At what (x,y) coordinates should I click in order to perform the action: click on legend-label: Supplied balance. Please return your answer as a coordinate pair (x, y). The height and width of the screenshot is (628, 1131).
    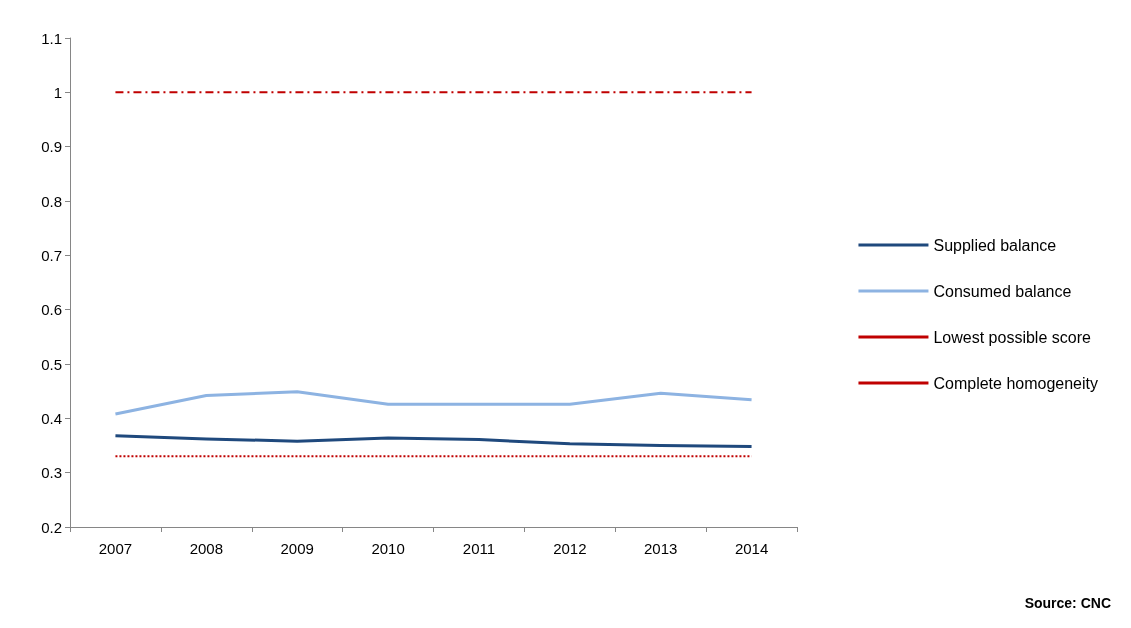
    Looking at the image, I should click on (995, 245).